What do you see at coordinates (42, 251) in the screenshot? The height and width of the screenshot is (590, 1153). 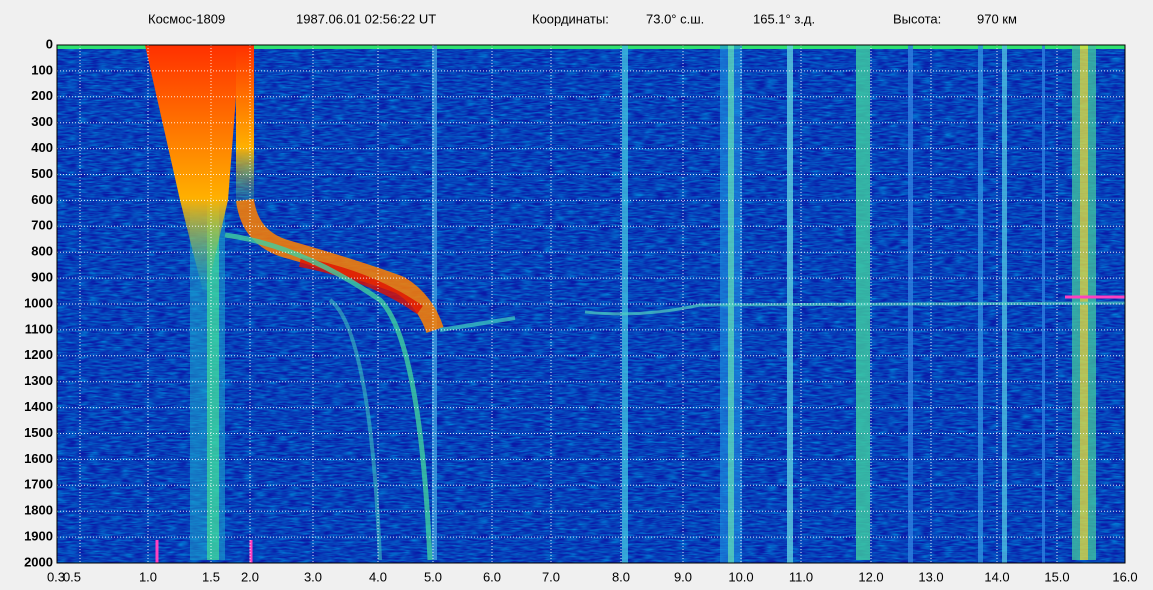 I see `y-tick-label: 800` at bounding box center [42, 251].